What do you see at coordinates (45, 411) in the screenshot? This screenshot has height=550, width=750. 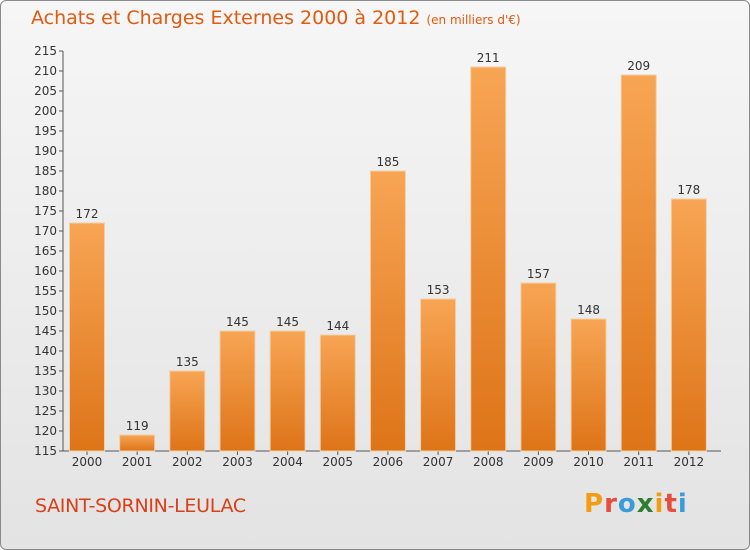 I see `y-tick-label: 125` at bounding box center [45, 411].